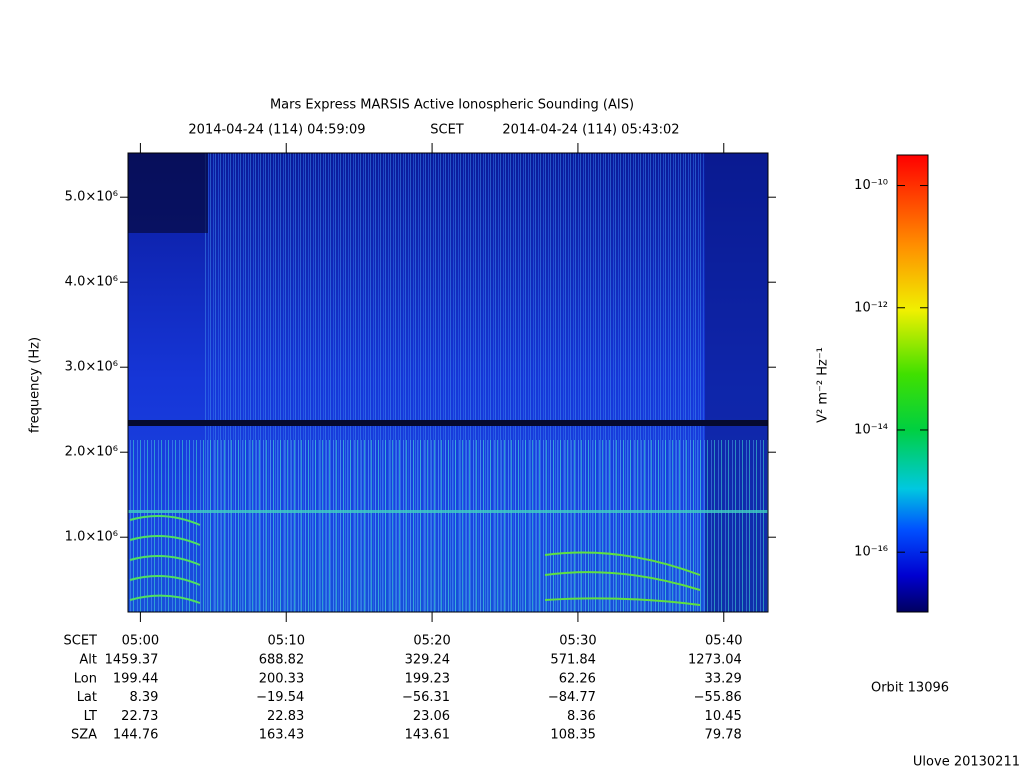 This screenshot has width=1024, height=768. I want to click on x-tick-label: 05:20, so click(431, 641).